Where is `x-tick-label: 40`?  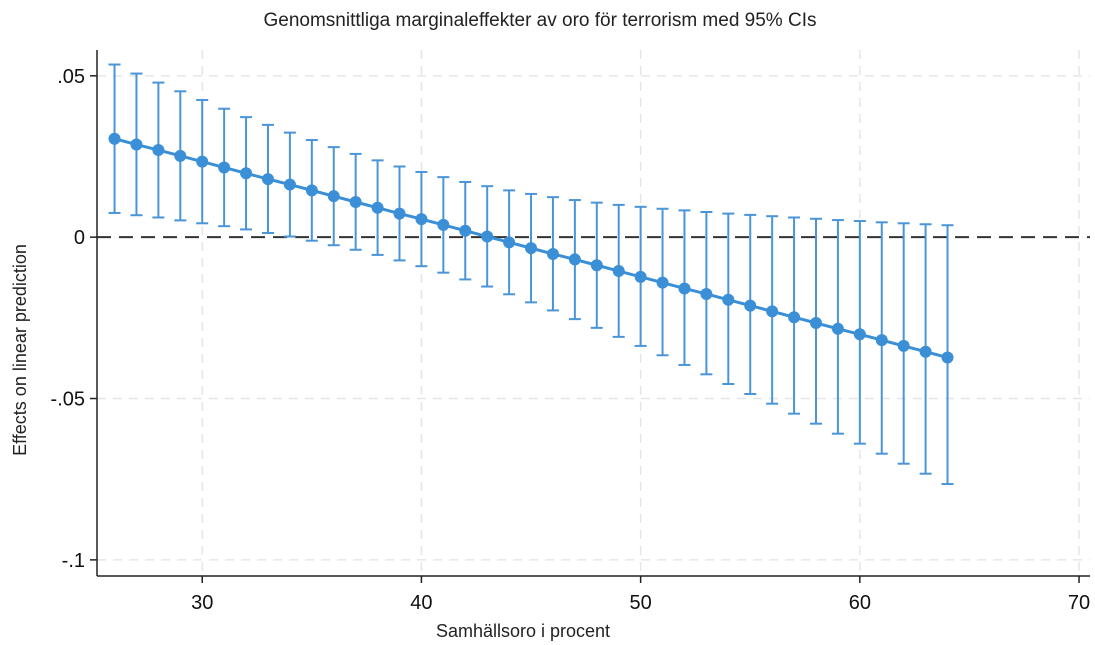 x-tick-label: 40 is located at coordinates (421, 603).